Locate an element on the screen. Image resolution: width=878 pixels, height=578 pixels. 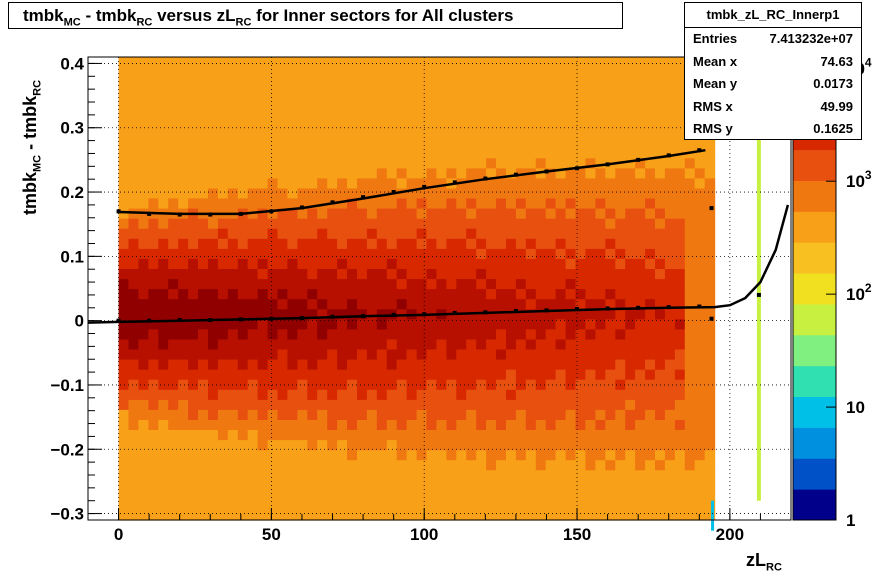
stats-row-mean-y: Mean y 0.0173 is located at coordinates (773, 83).